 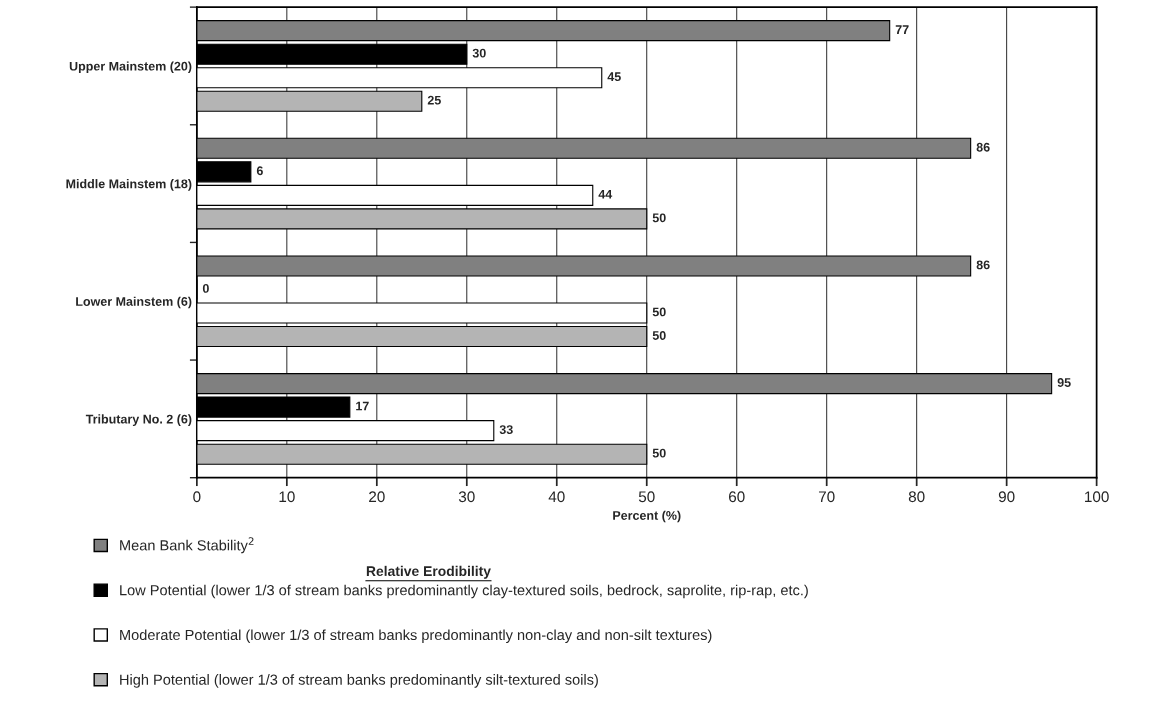 What do you see at coordinates (416, 636) in the screenshot?
I see `legend-label: Moderate Potential (lower 1/3 of stream banks predominantly non-clay and non-silt textures)` at bounding box center [416, 636].